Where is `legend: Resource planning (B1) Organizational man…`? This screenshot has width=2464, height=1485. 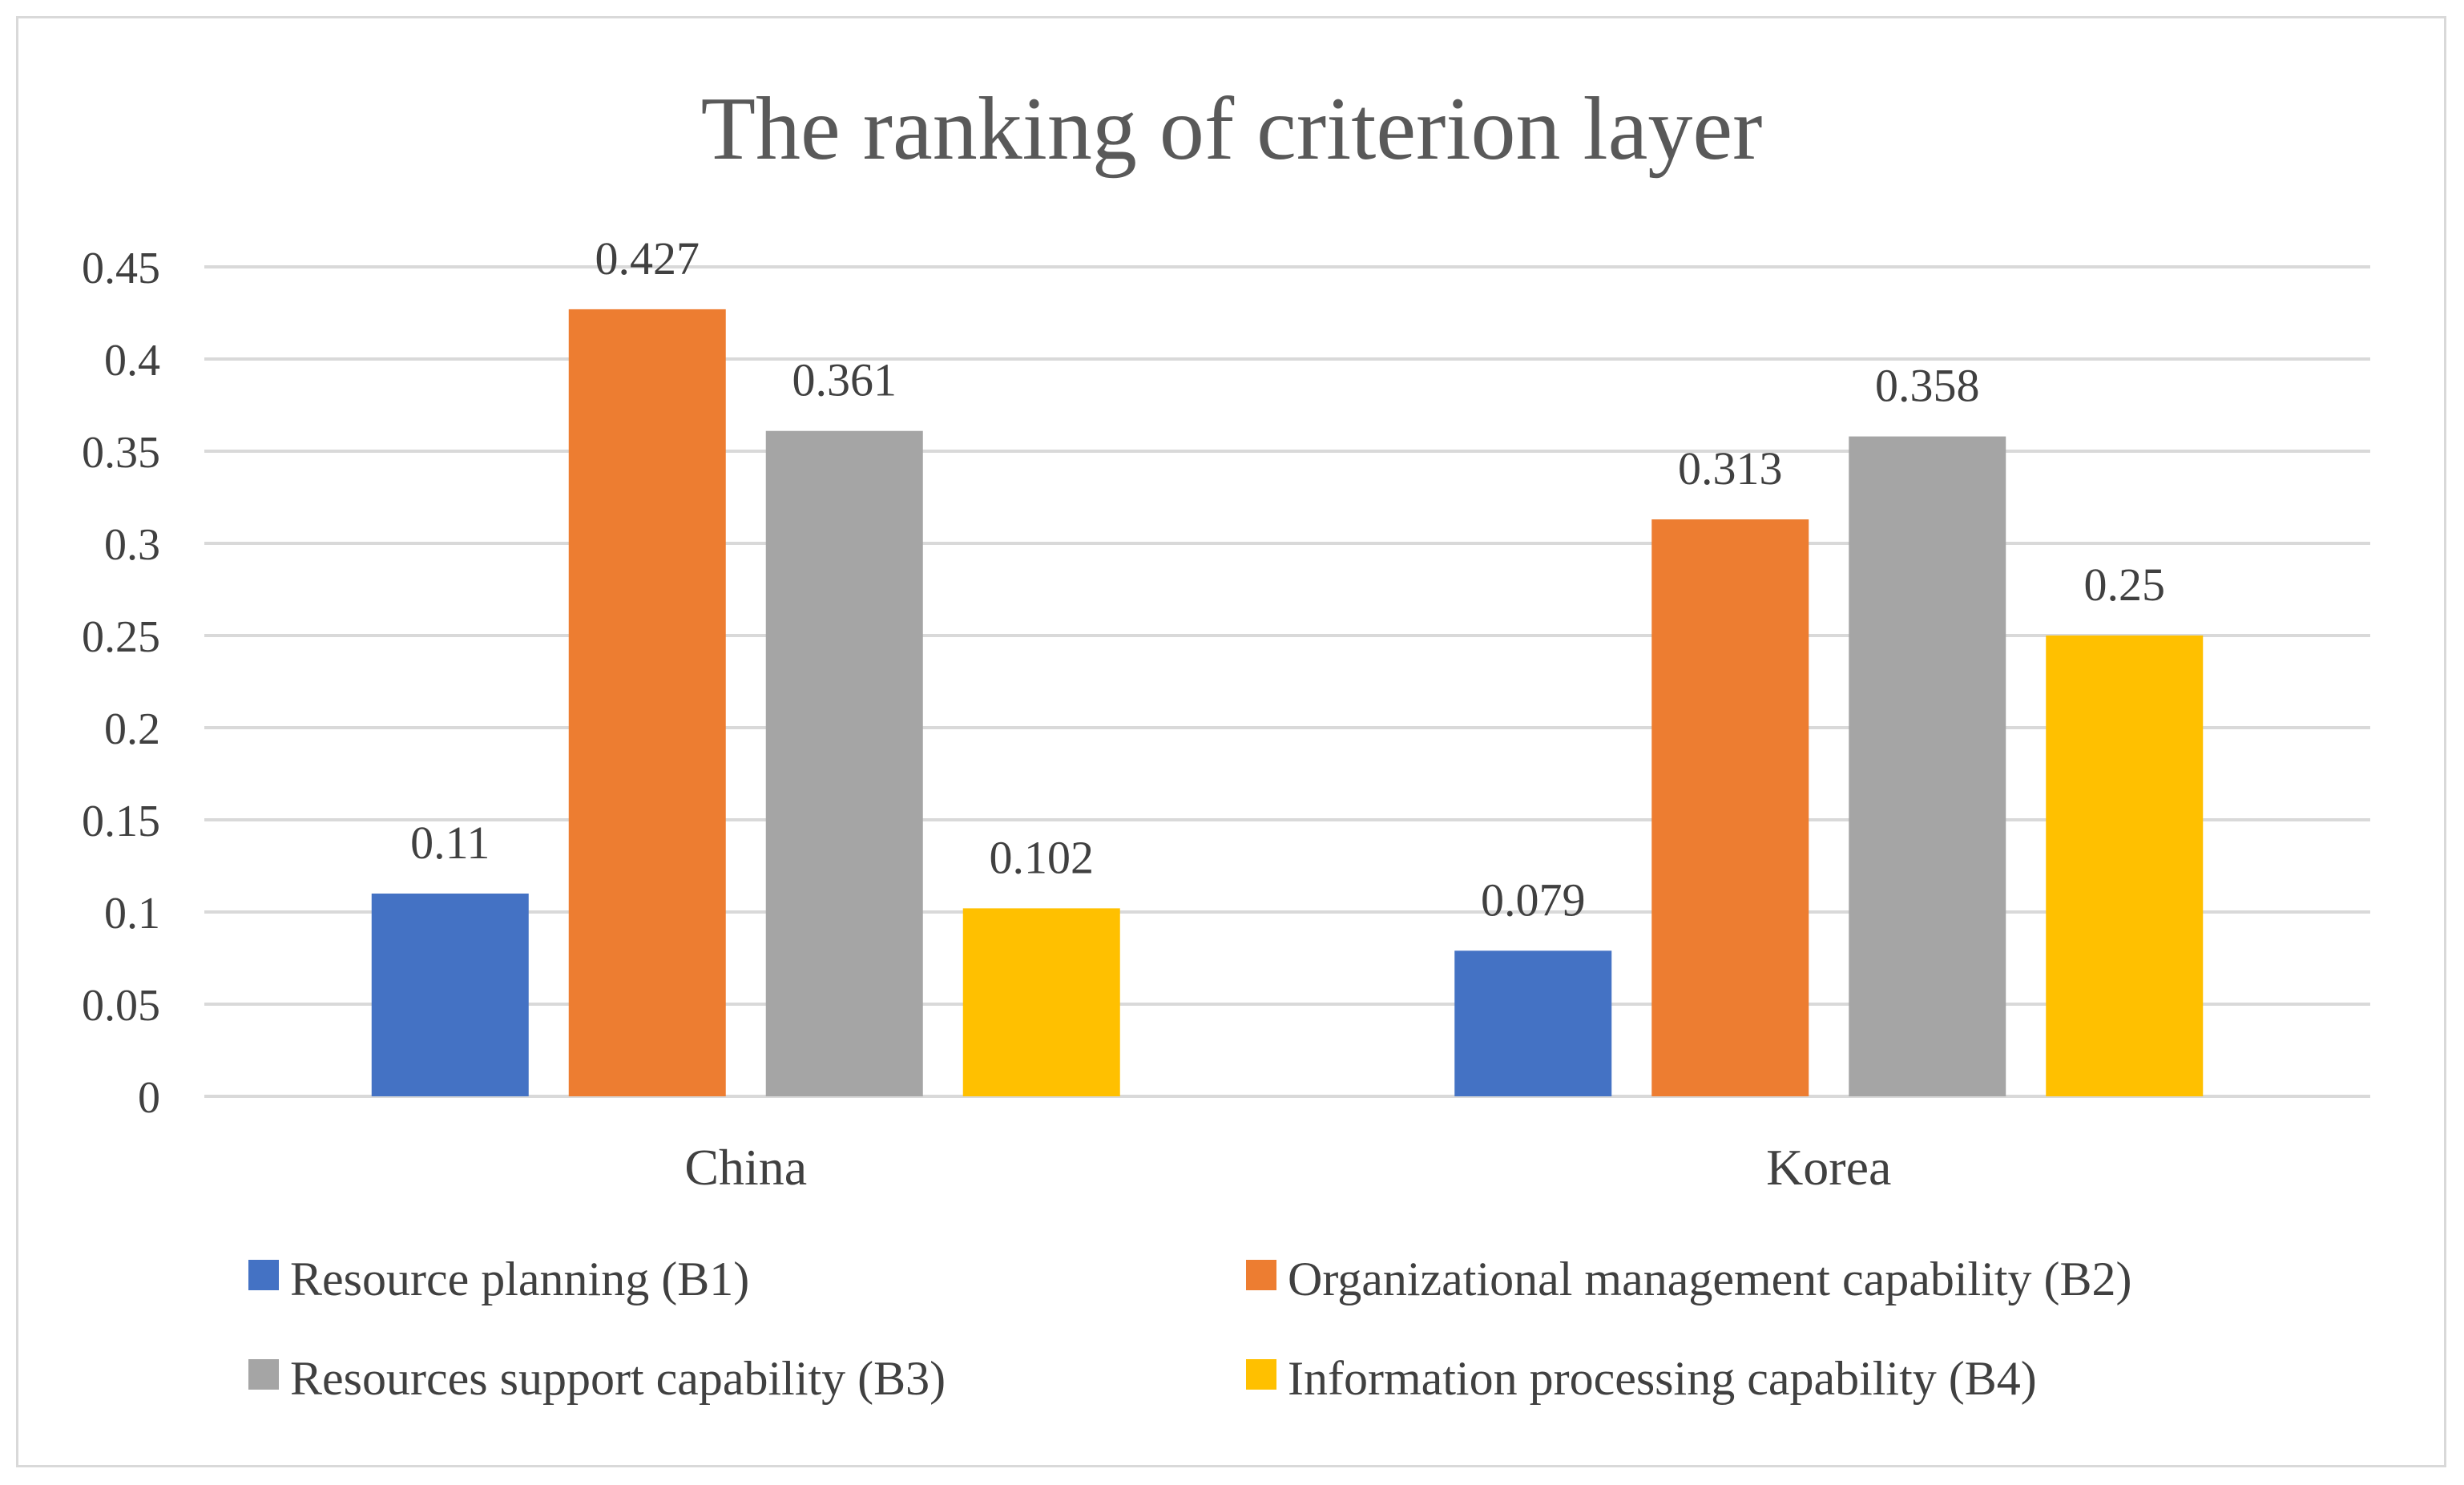 legend: Resource planning (B1) Organizational man… is located at coordinates (1190, 1329).